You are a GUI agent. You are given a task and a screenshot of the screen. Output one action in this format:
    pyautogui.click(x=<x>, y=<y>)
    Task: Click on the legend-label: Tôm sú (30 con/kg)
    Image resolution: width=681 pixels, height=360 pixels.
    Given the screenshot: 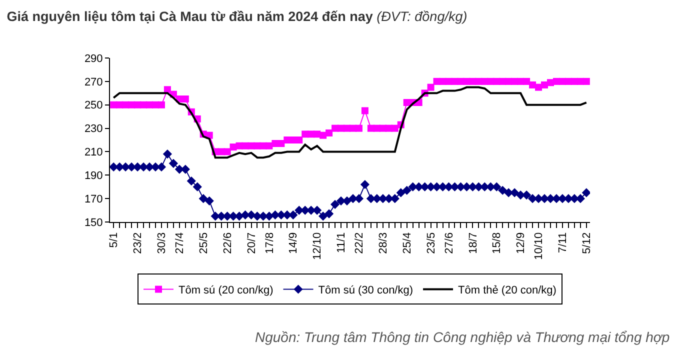 What is the action you would take?
    pyautogui.click(x=366, y=290)
    